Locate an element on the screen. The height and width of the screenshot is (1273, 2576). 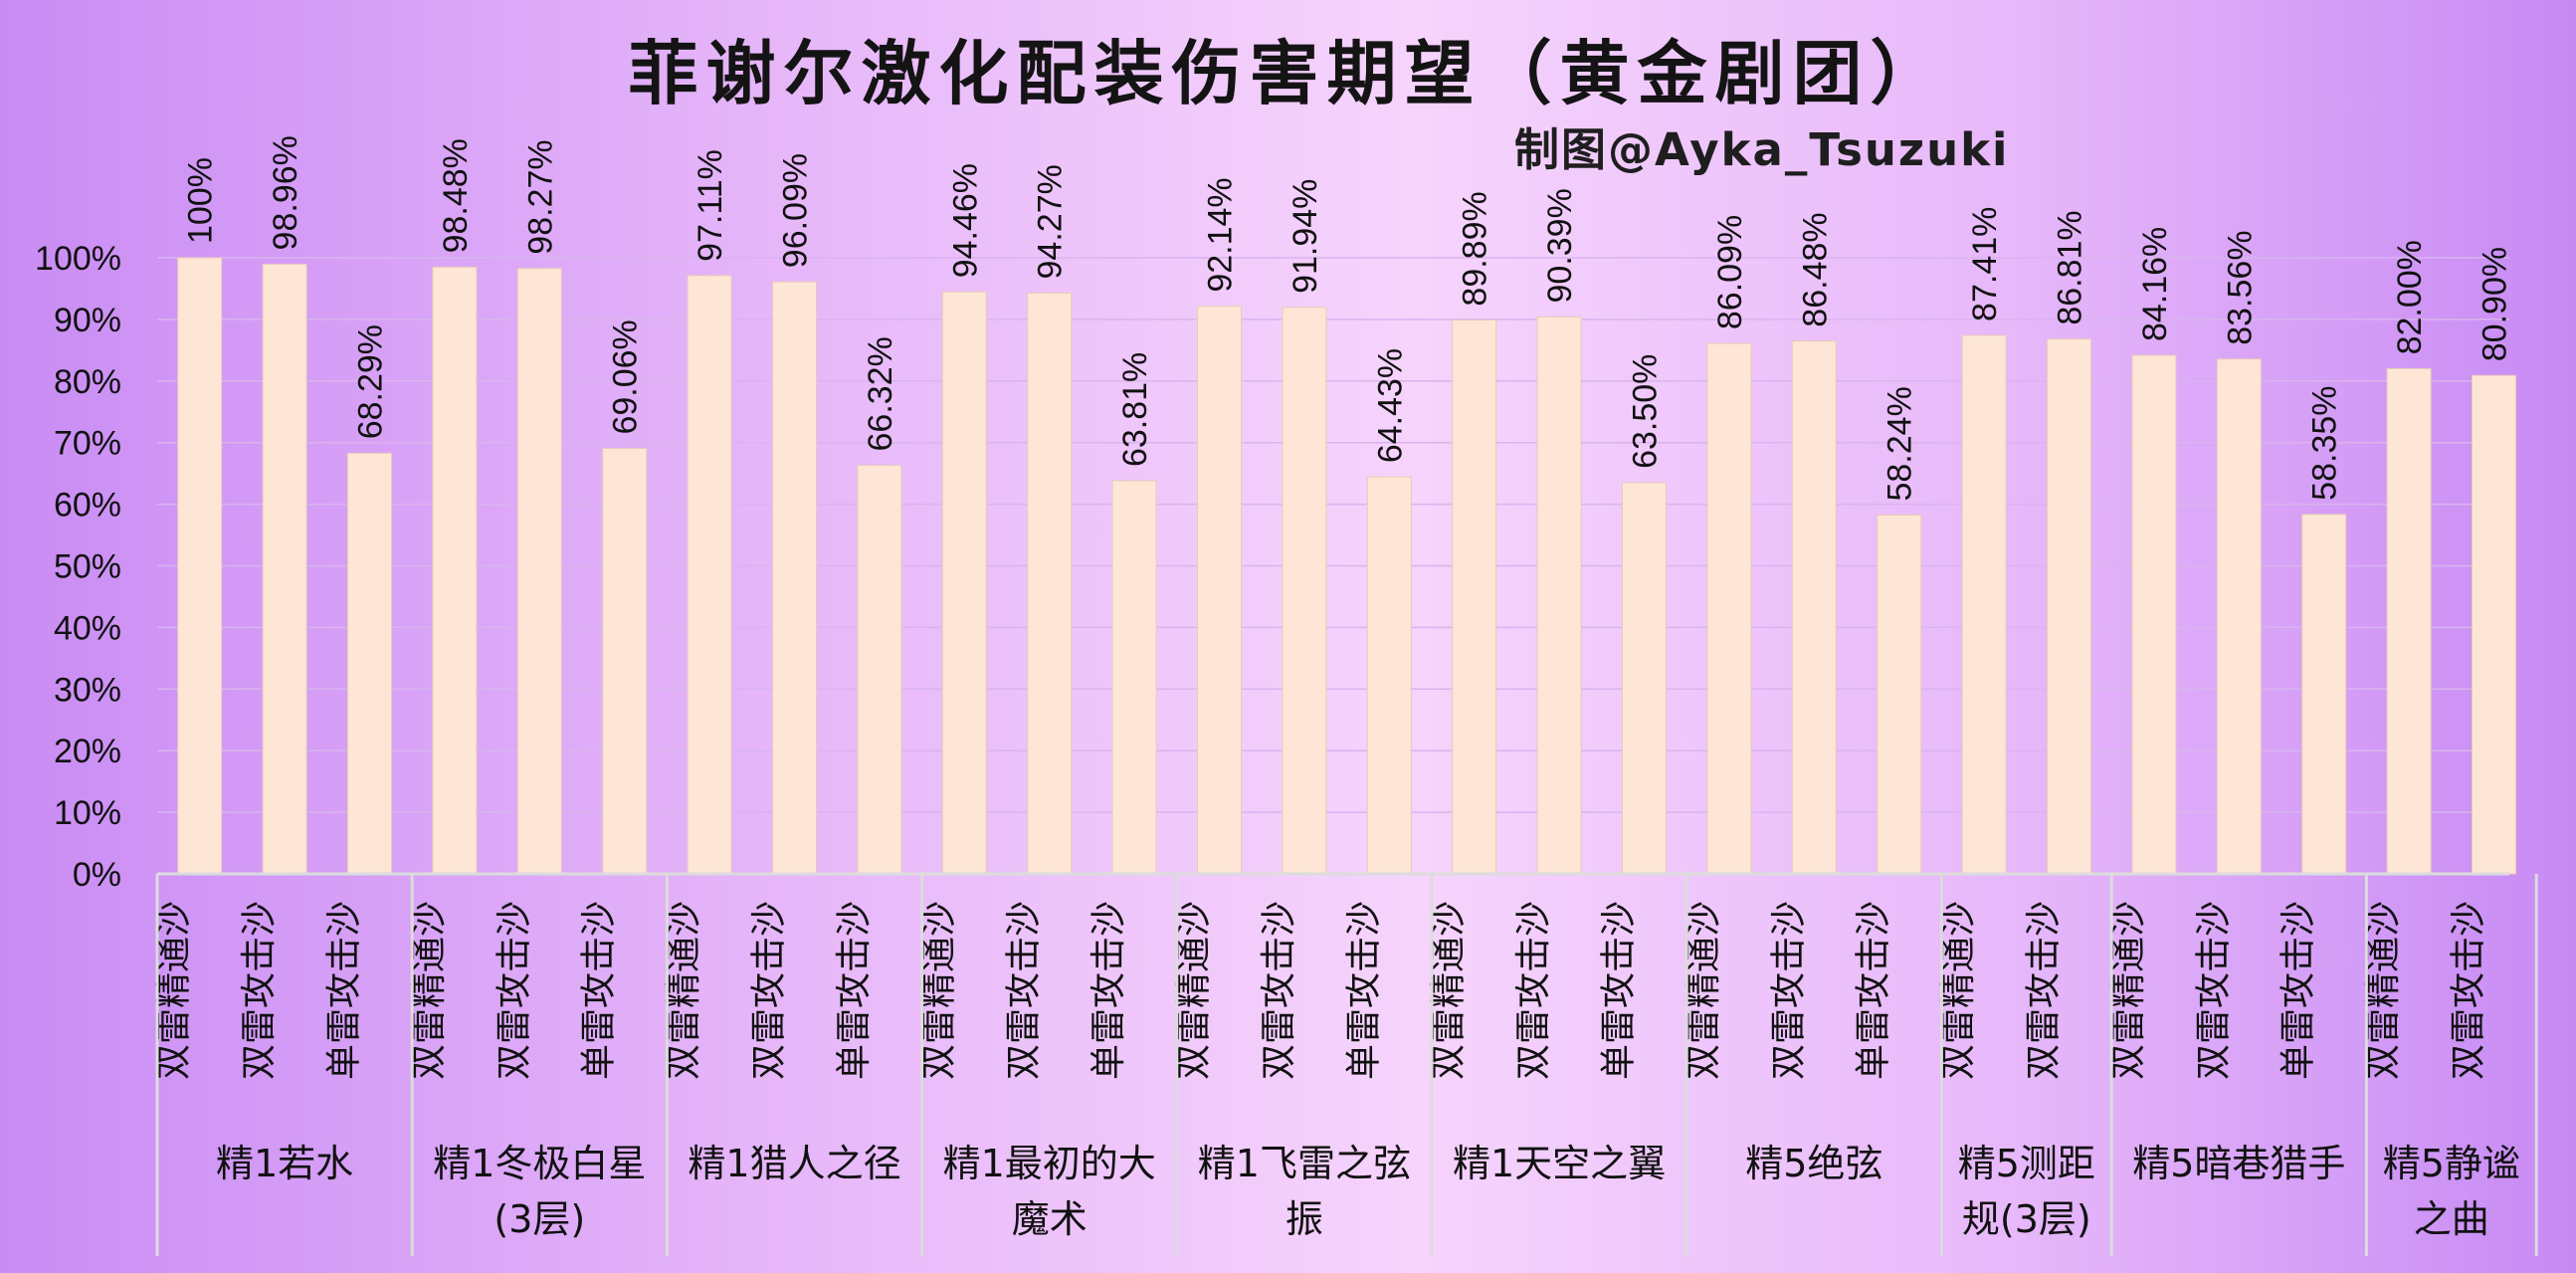
y-tick-label: 10% is located at coordinates (87, 813).